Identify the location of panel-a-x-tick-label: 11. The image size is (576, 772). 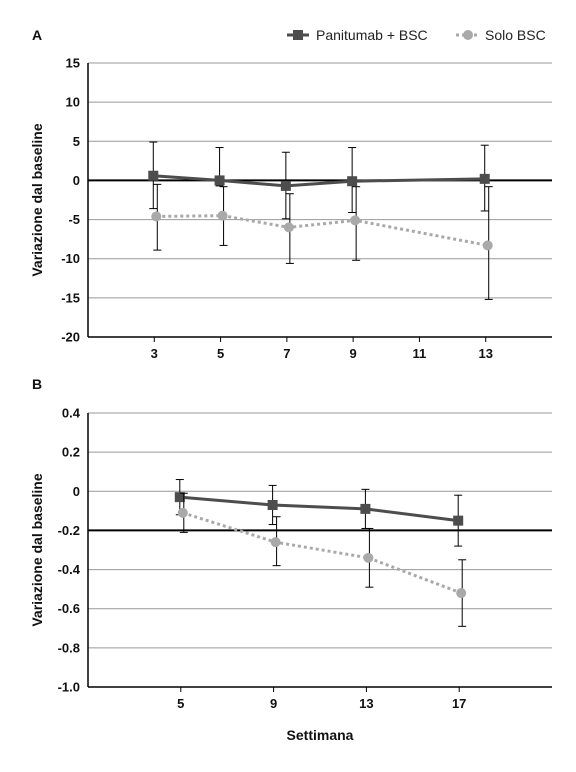
(420, 353).